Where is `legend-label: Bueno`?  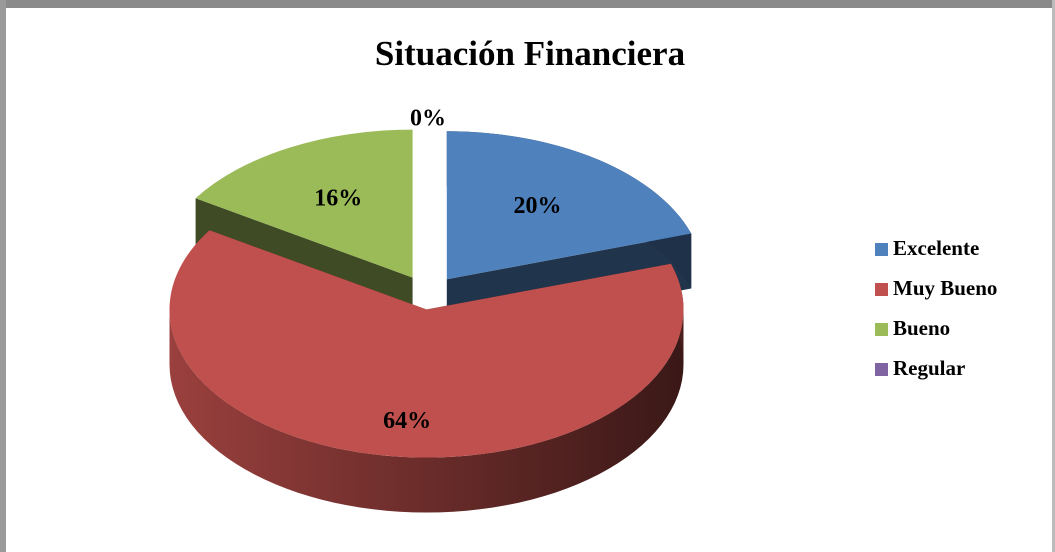 legend-label: Bueno is located at coordinates (921, 328).